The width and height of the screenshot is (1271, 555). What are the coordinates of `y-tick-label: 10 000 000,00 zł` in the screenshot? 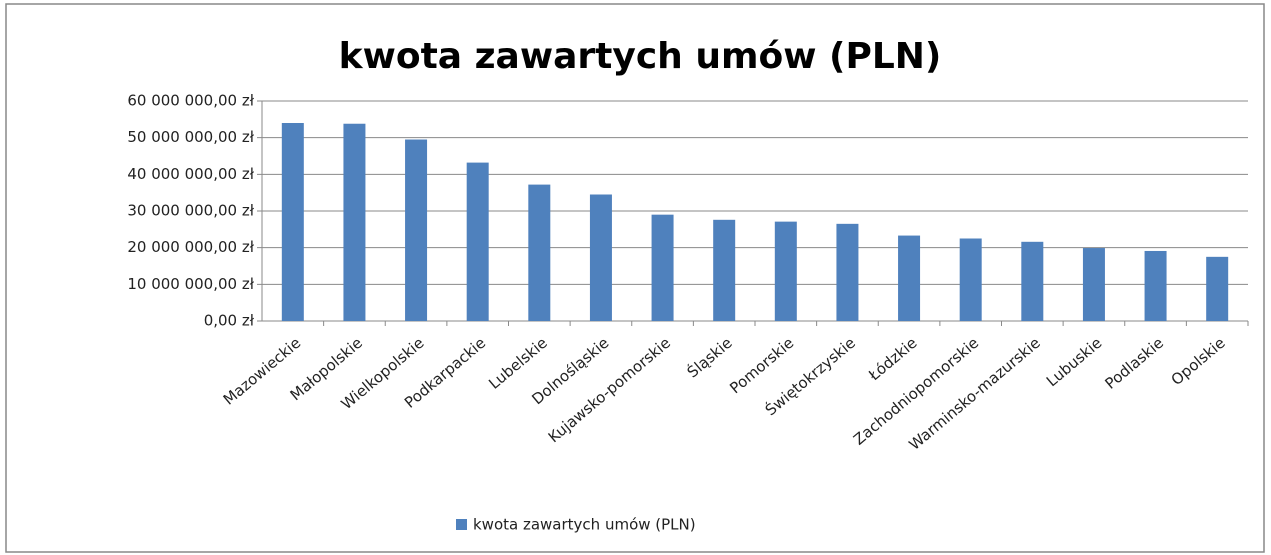 It's located at (190, 284).